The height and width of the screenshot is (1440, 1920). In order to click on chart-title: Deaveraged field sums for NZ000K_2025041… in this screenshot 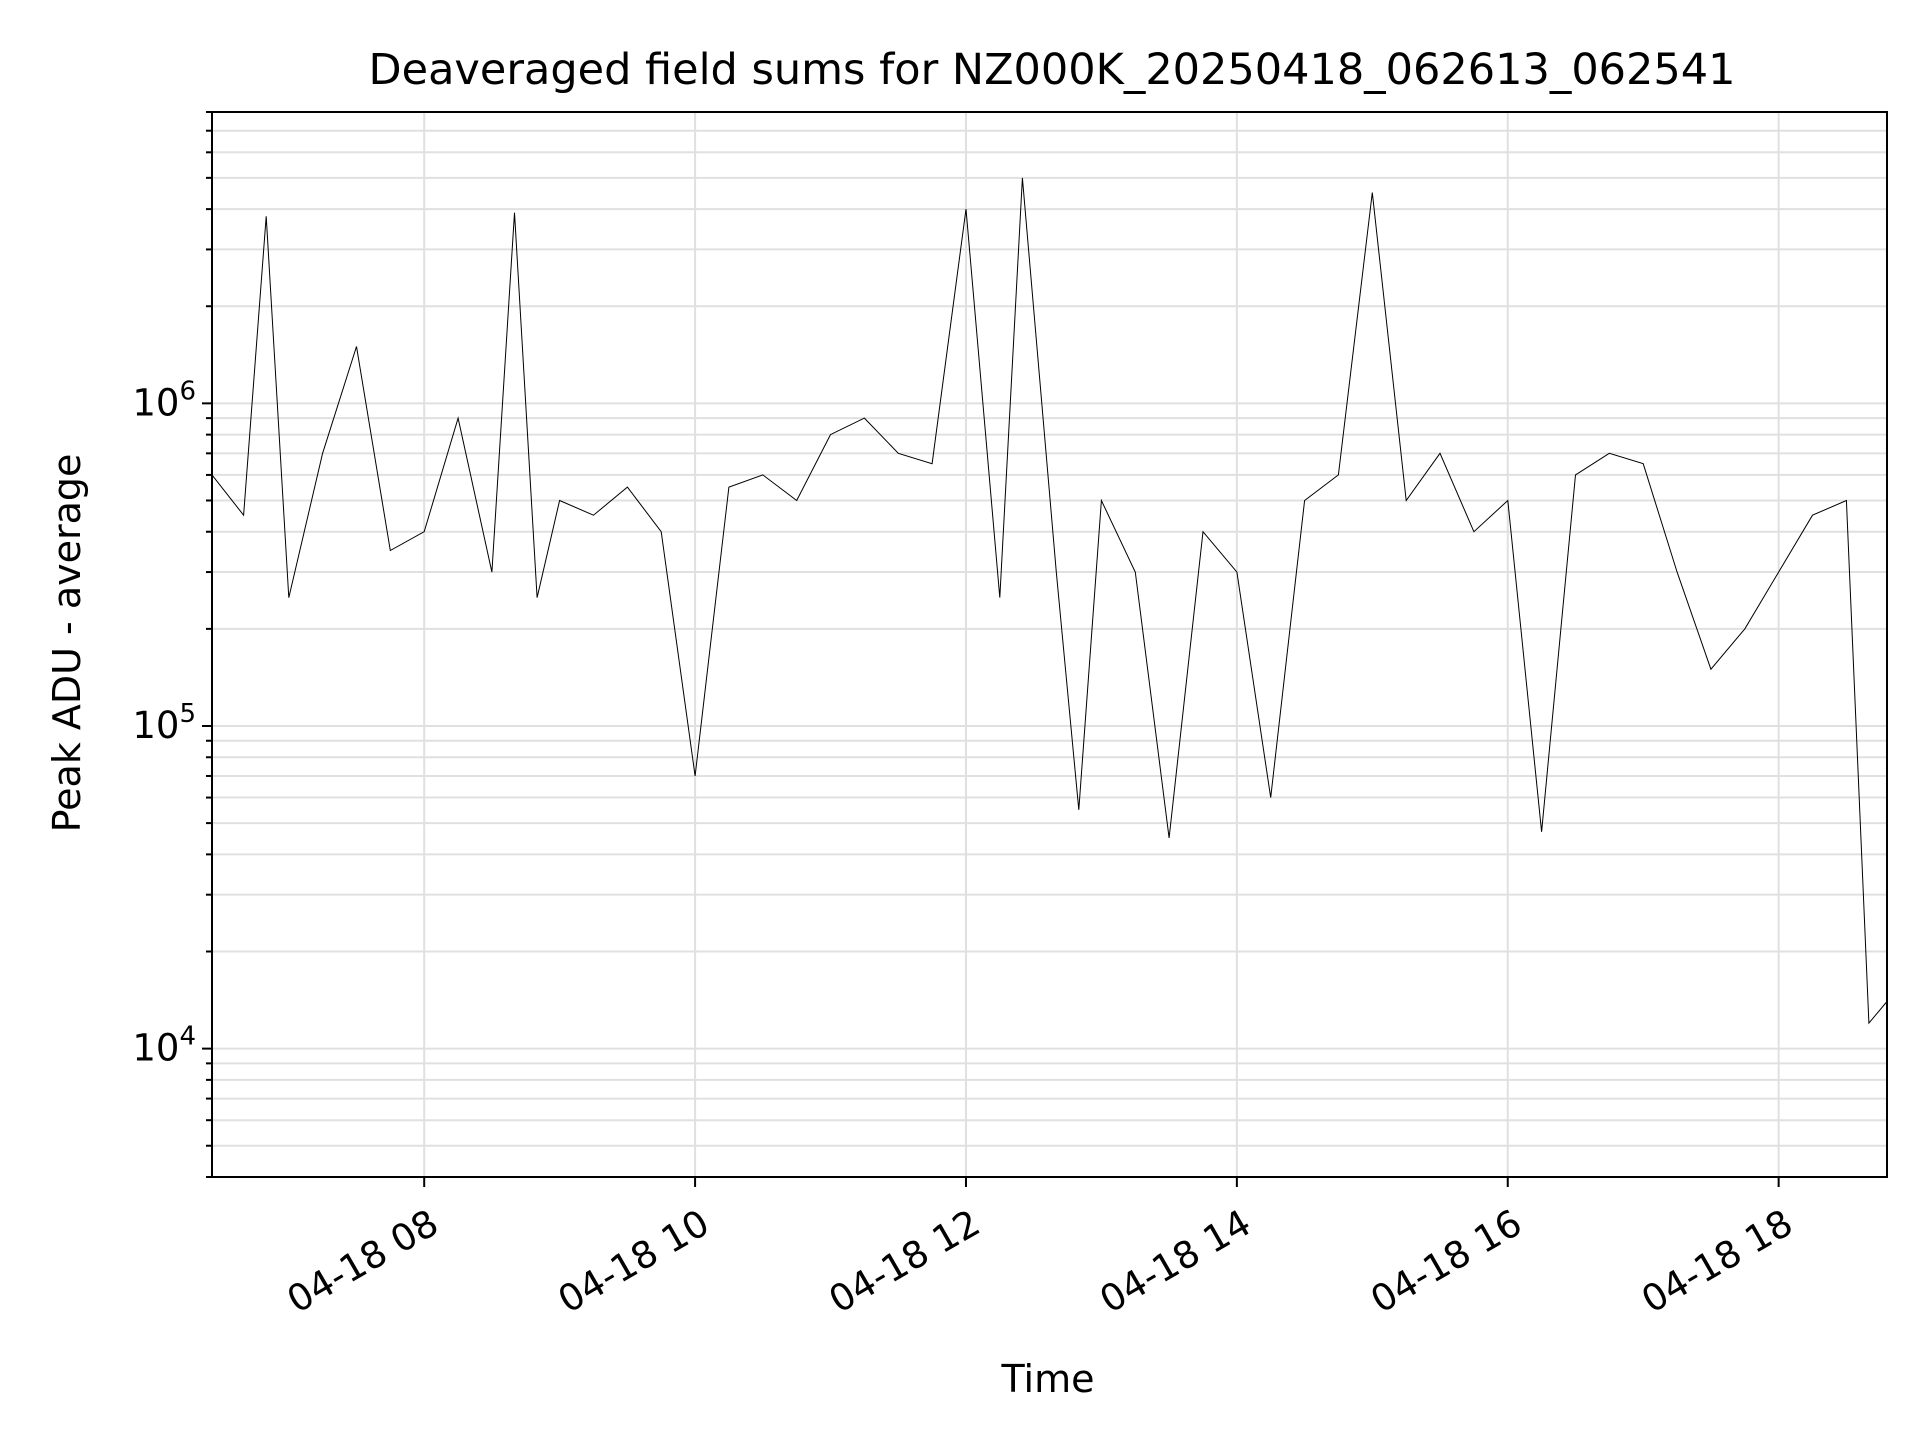, I will do `click(1052, 70)`.